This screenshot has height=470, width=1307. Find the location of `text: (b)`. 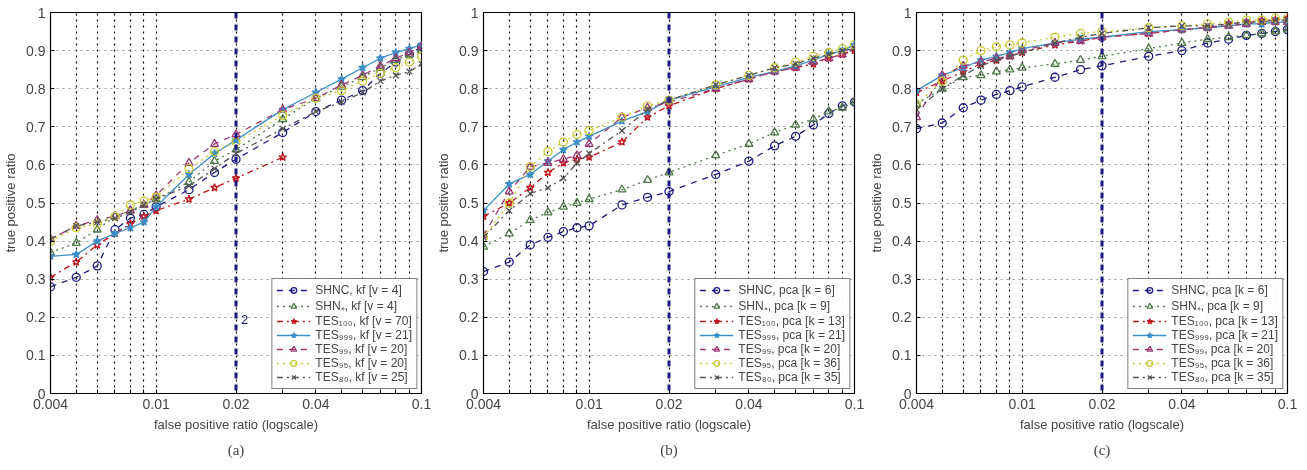

text: (b) is located at coordinates (669, 450).